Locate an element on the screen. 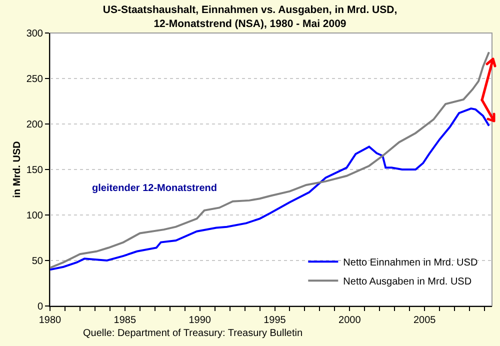  x-tick-label: 1985 is located at coordinates (125, 320).